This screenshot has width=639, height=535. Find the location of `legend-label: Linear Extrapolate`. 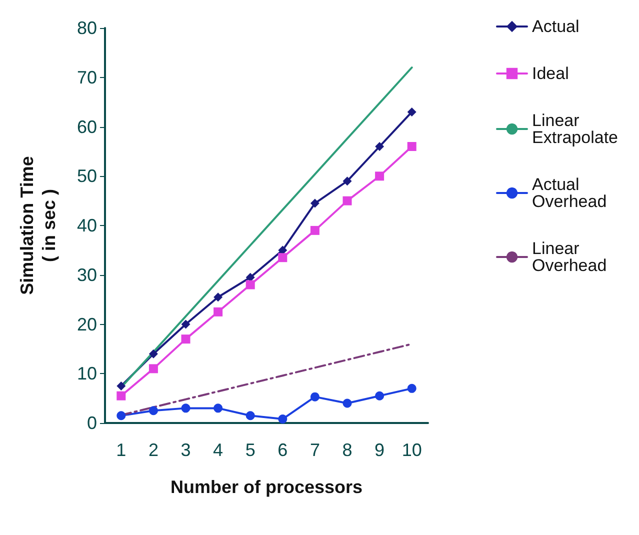

legend-label: Linear Extrapolate is located at coordinates (575, 129).